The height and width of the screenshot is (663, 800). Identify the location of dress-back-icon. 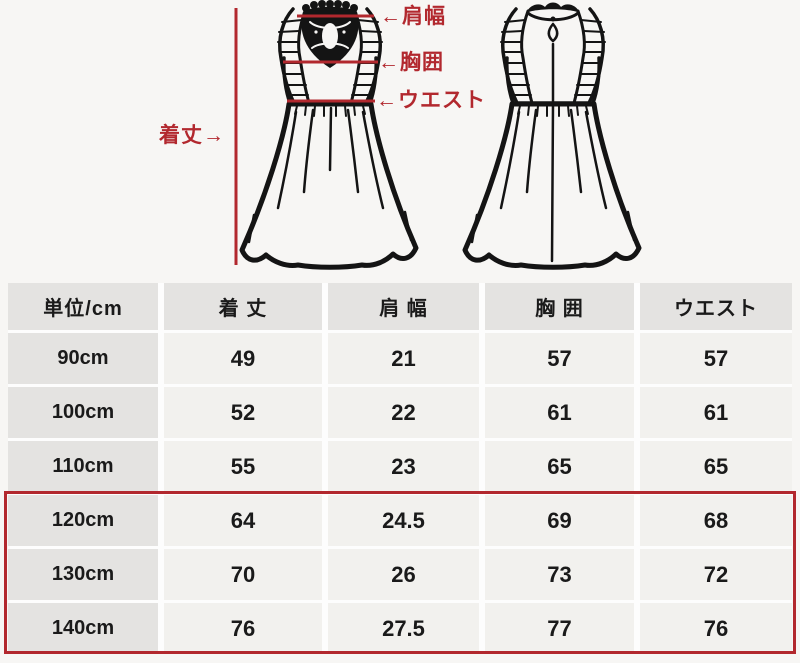
(552, 136).